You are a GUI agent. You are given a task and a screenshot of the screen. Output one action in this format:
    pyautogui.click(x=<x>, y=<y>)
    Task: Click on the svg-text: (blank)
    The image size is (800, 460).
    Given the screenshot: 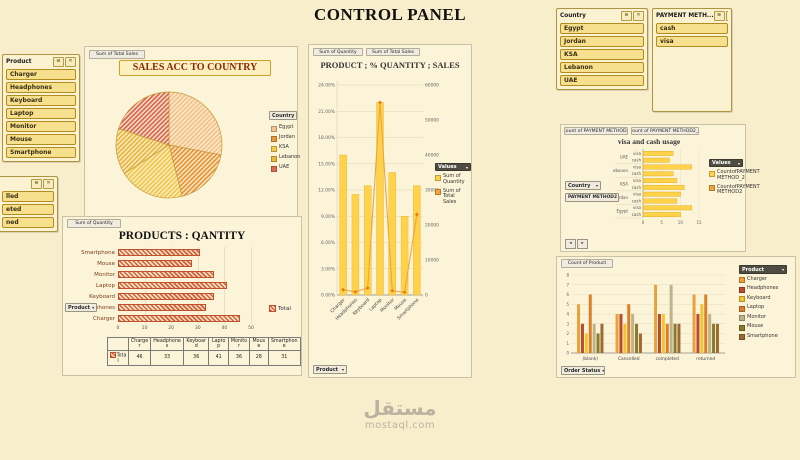 What is the action you would take?
    pyautogui.click(x=591, y=359)
    